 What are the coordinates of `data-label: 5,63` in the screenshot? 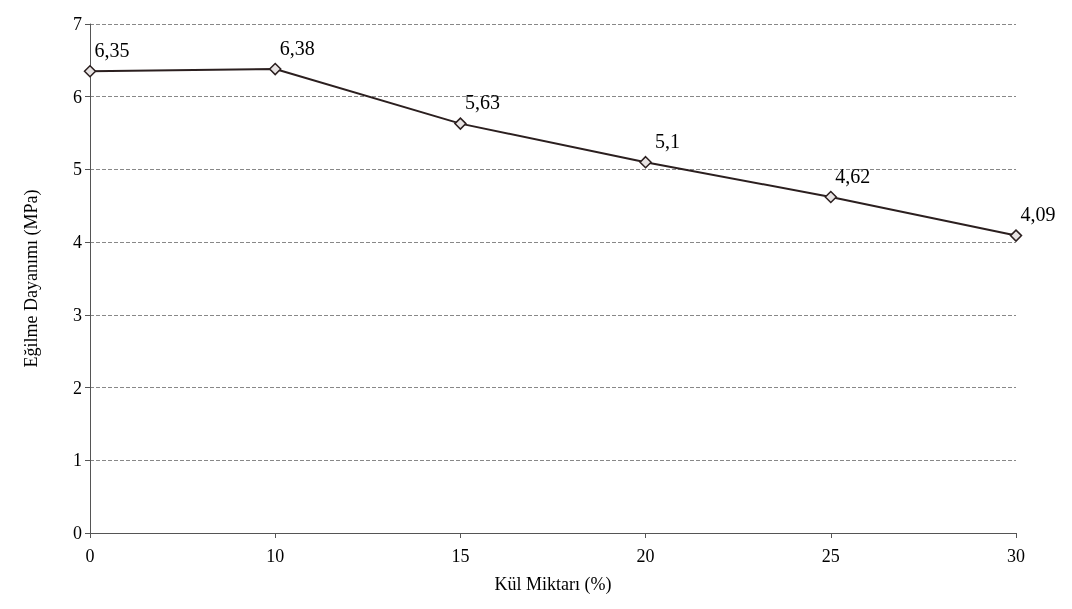 It's located at (482, 102).